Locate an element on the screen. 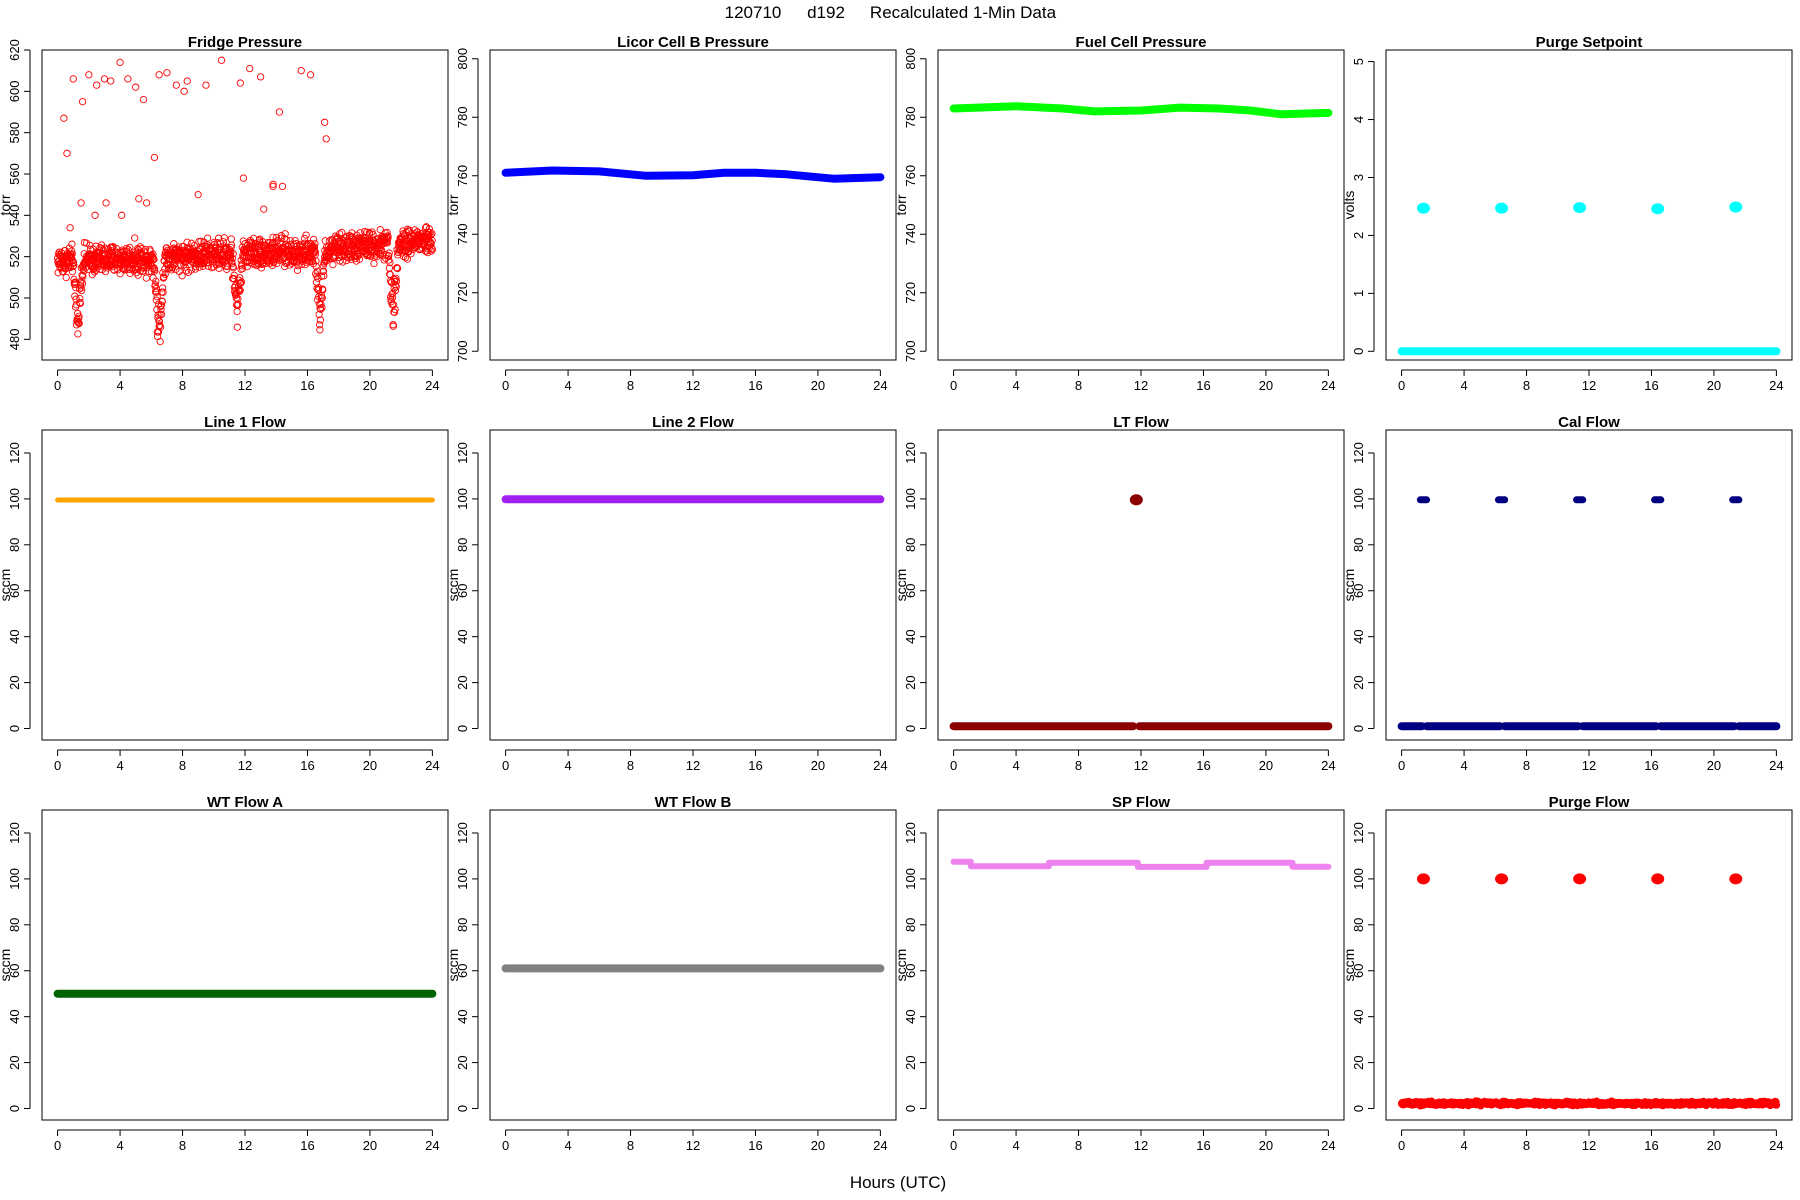  y-tick-label: 520 is located at coordinates (14, 257).